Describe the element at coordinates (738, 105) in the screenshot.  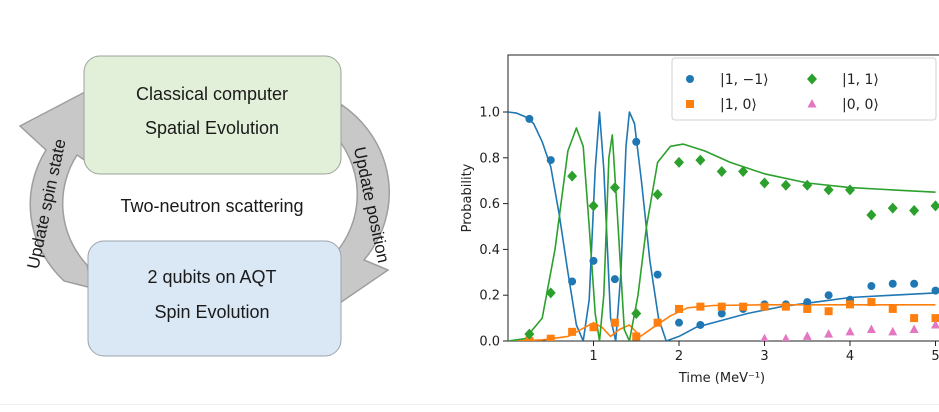
I see `legend-label-1: |1, 0⟩` at that location.